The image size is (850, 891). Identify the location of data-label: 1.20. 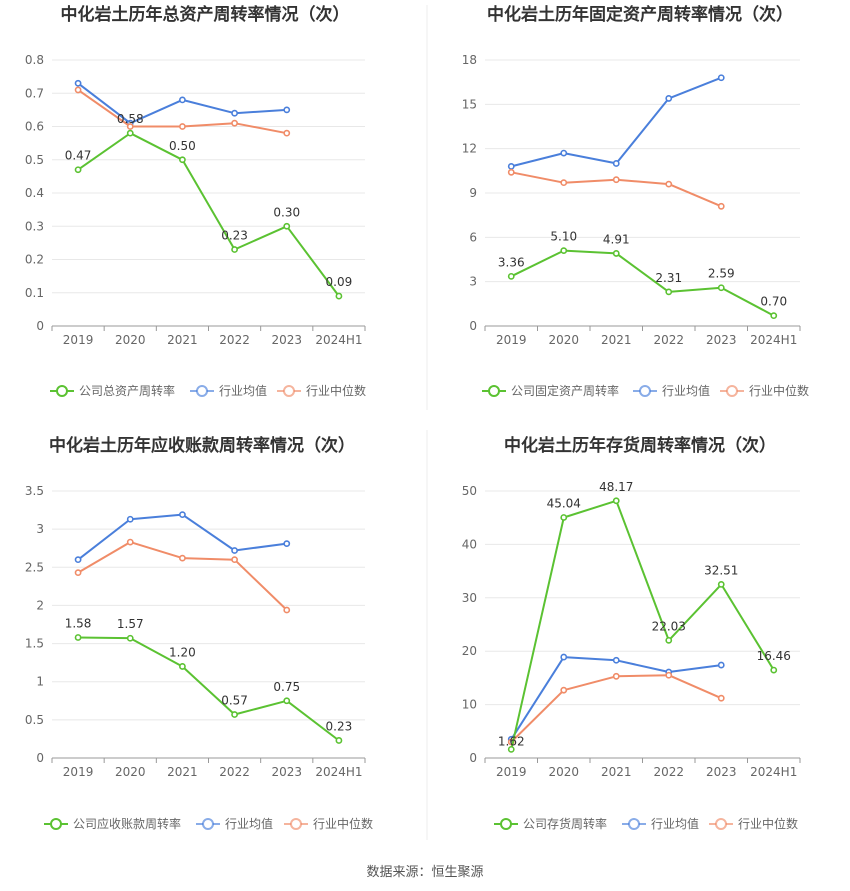
(182, 652).